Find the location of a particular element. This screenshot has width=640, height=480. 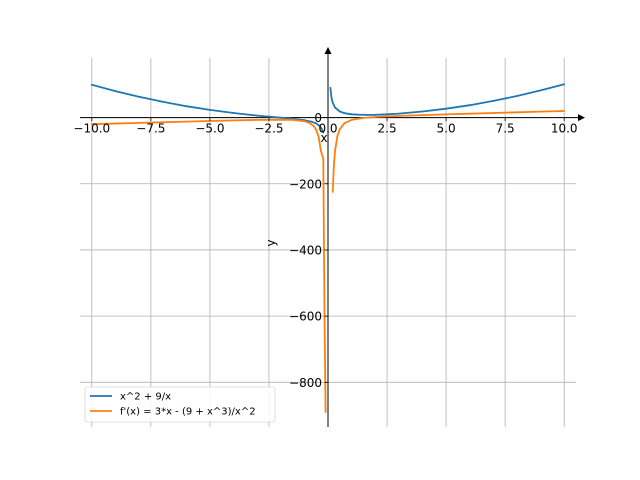

x-tick-label-1: −7.5 is located at coordinates (150, 129).